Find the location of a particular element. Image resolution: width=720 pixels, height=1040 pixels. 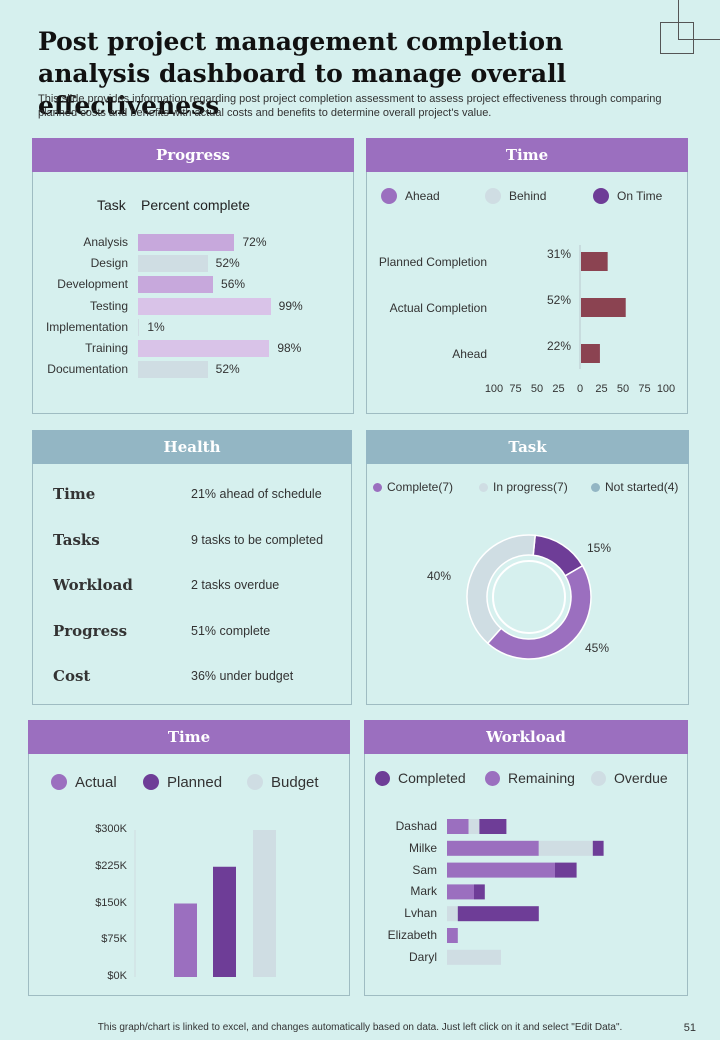

health-row-label: Cost is located at coordinates (72, 676).